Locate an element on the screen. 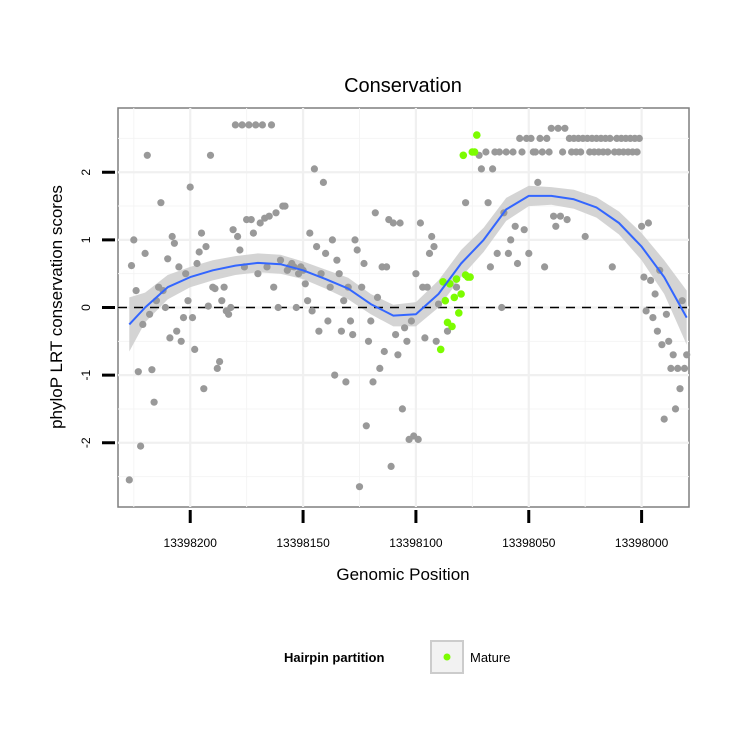 The width and height of the screenshot is (750, 750). legend-entry-mature: Mature is located at coordinates (490, 657).